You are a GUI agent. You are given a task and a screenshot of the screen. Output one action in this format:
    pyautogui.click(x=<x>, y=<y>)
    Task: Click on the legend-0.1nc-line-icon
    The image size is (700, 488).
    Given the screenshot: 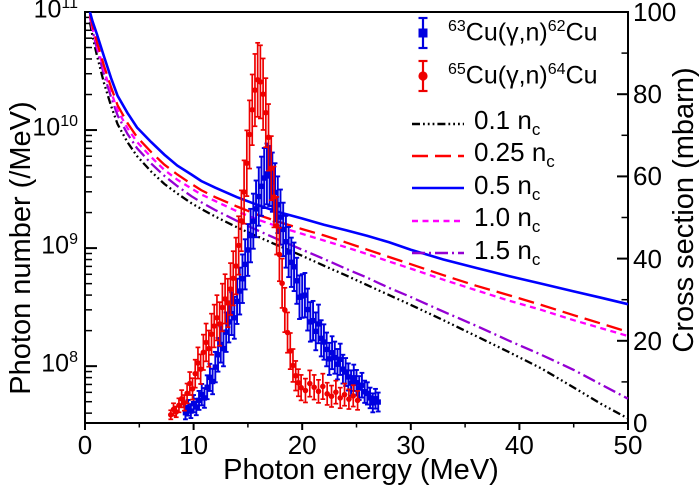 What is the action you would take?
    pyautogui.click(x=438, y=123)
    